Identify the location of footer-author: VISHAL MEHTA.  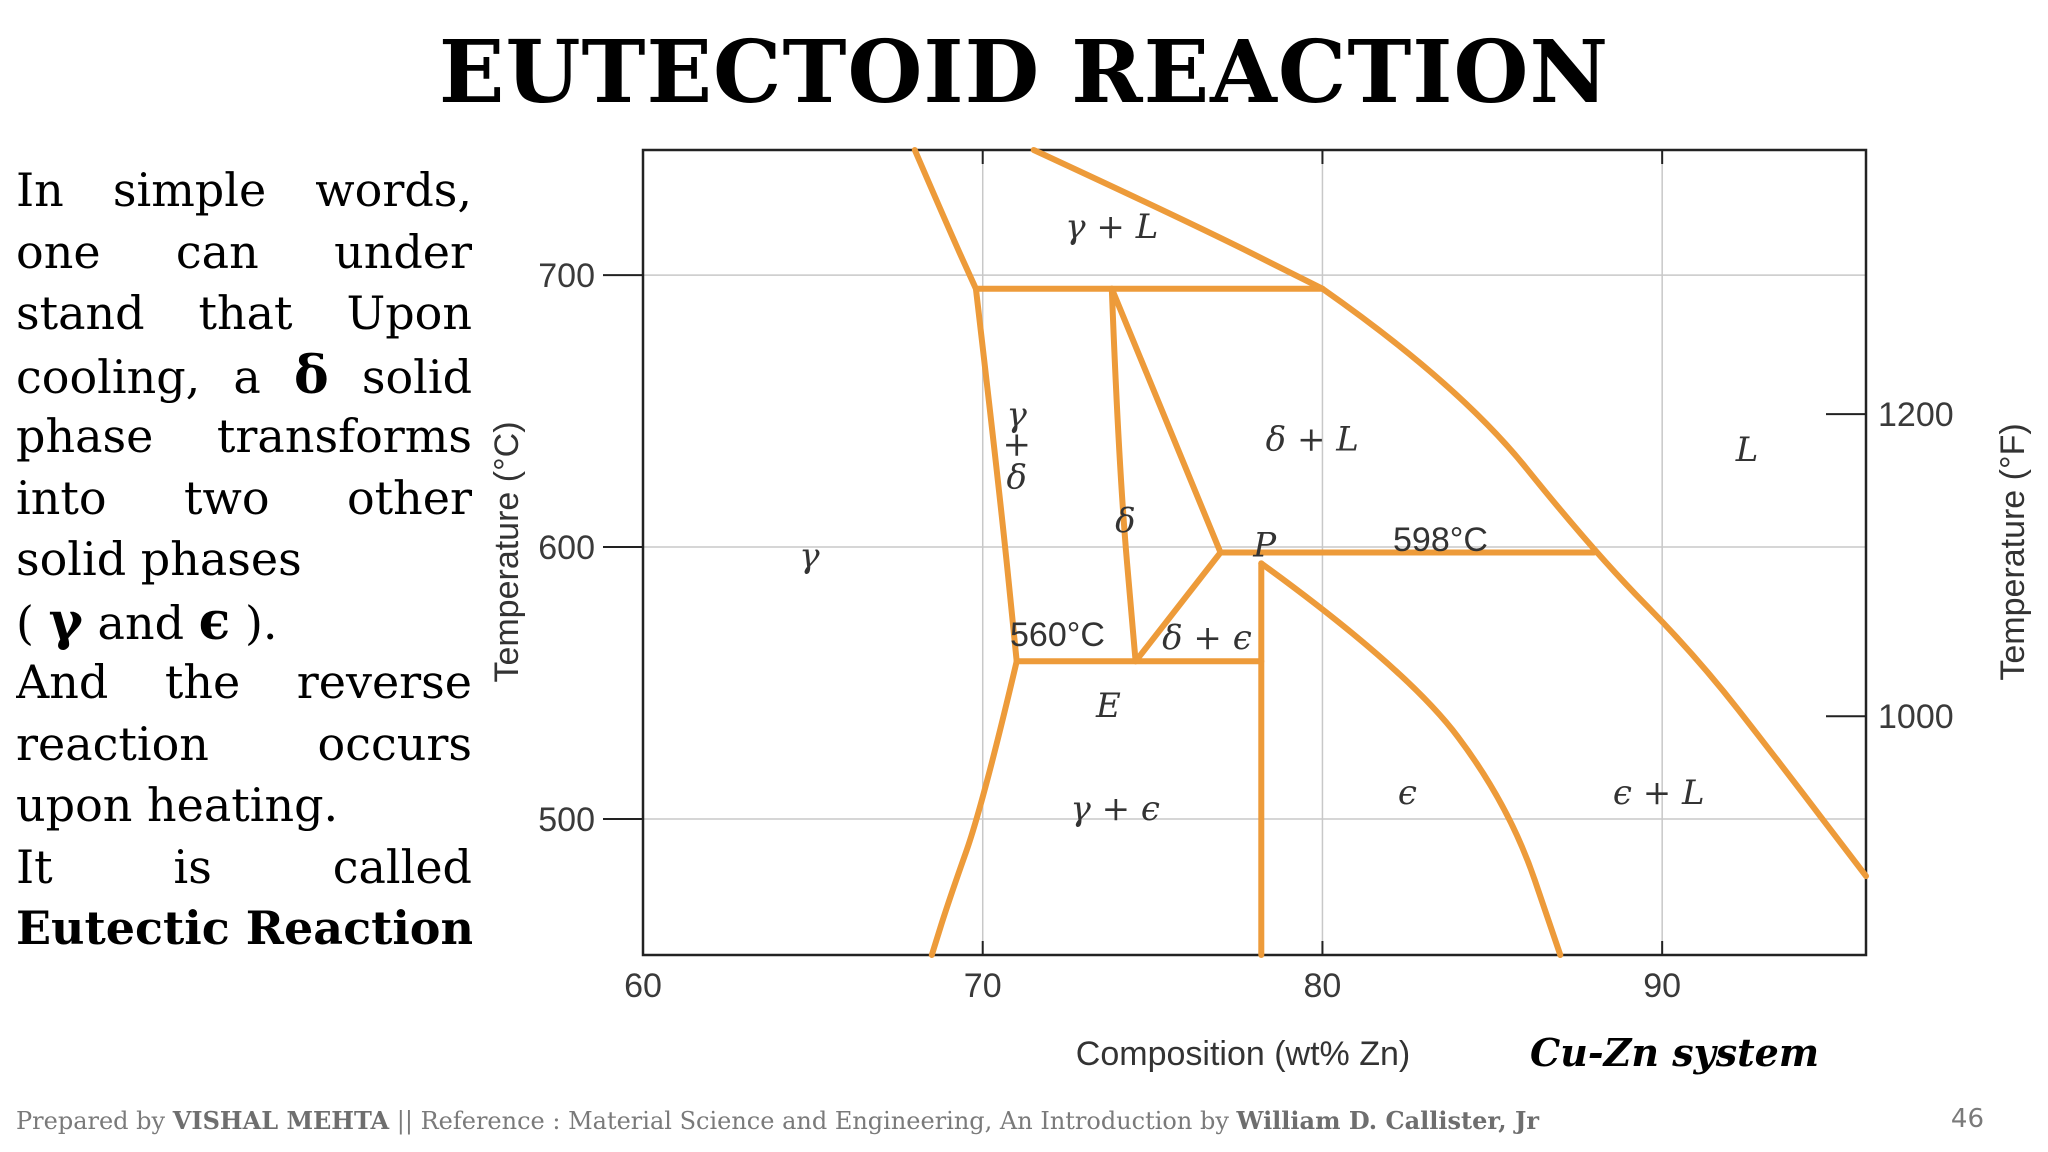
(281, 1120).